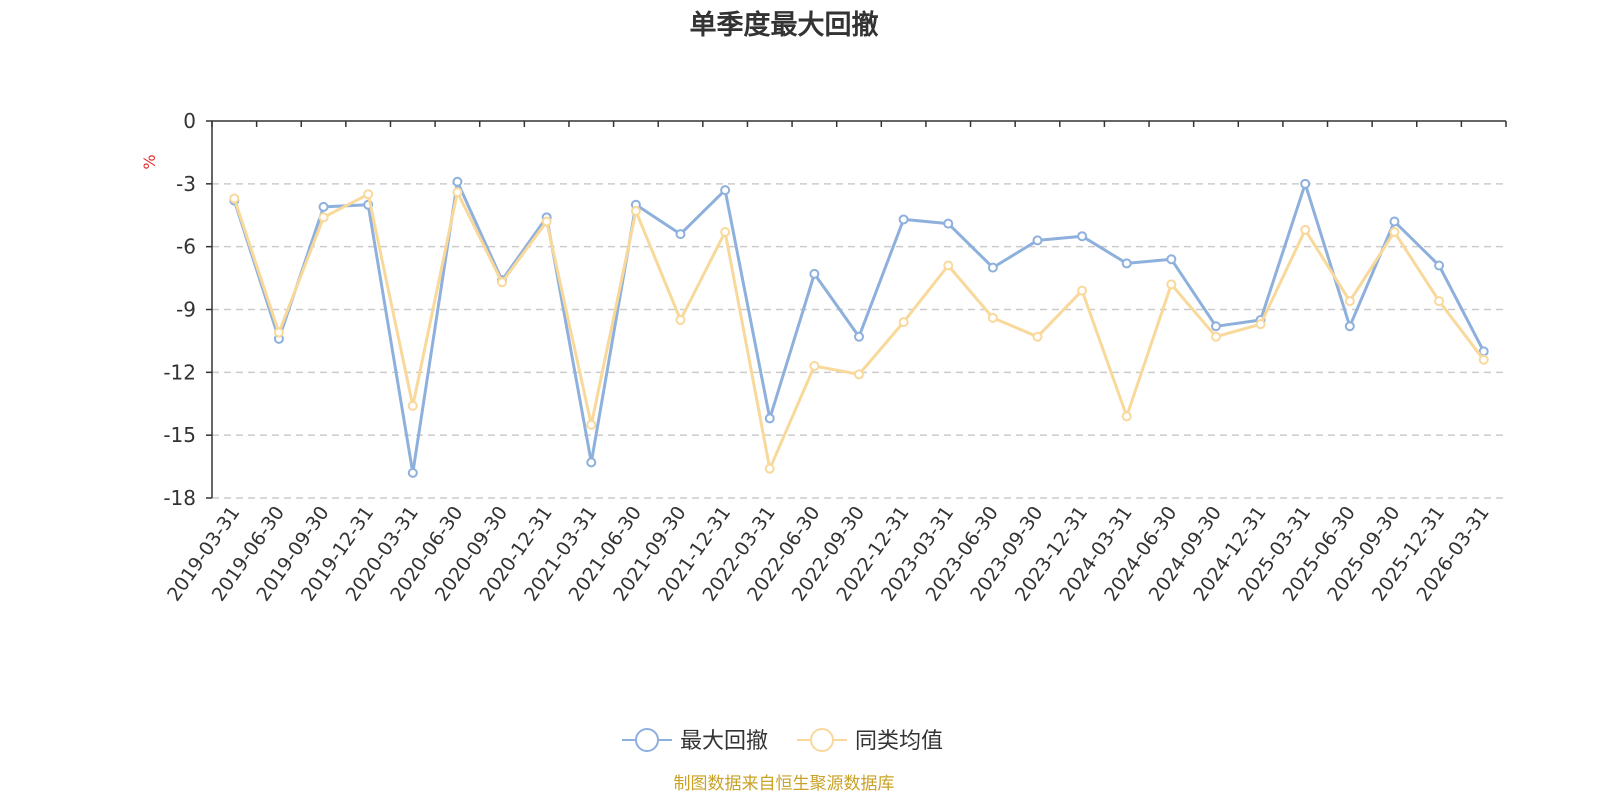 The height and width of the screenshot is (800, 1600). Describe the element at coordinates (189, 121) in the screenshot. I see `y-tick-label: 0` at that location.